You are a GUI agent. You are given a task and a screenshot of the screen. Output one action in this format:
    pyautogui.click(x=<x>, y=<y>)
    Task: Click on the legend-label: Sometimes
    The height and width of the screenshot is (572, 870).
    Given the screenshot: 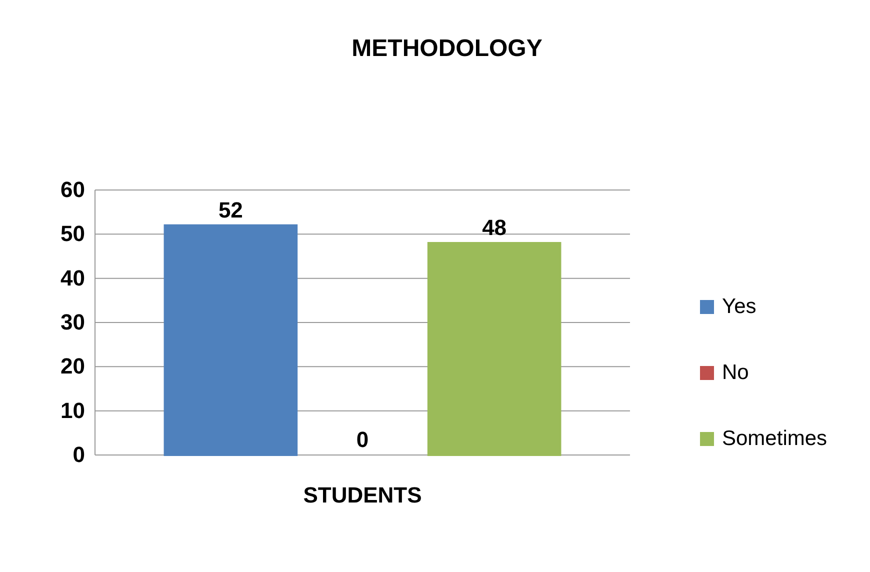 What is the action you would take?
    pyautogui.click(x=775, y=438)
    